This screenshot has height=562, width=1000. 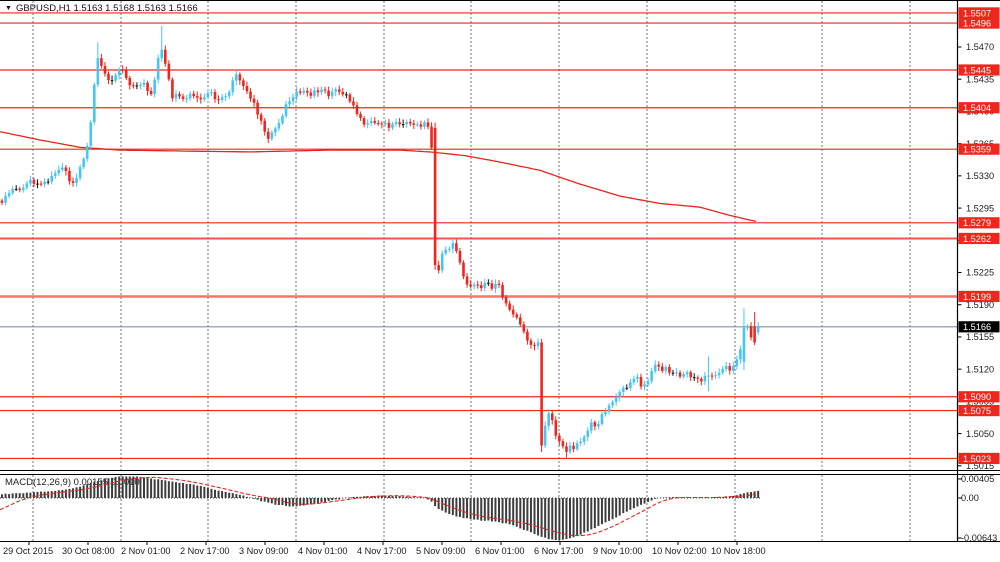 What do you see at coordinates (980, 434) in the screenshot?
I see `price-tick-label: 1.5050` at bounding box center [980, 434].